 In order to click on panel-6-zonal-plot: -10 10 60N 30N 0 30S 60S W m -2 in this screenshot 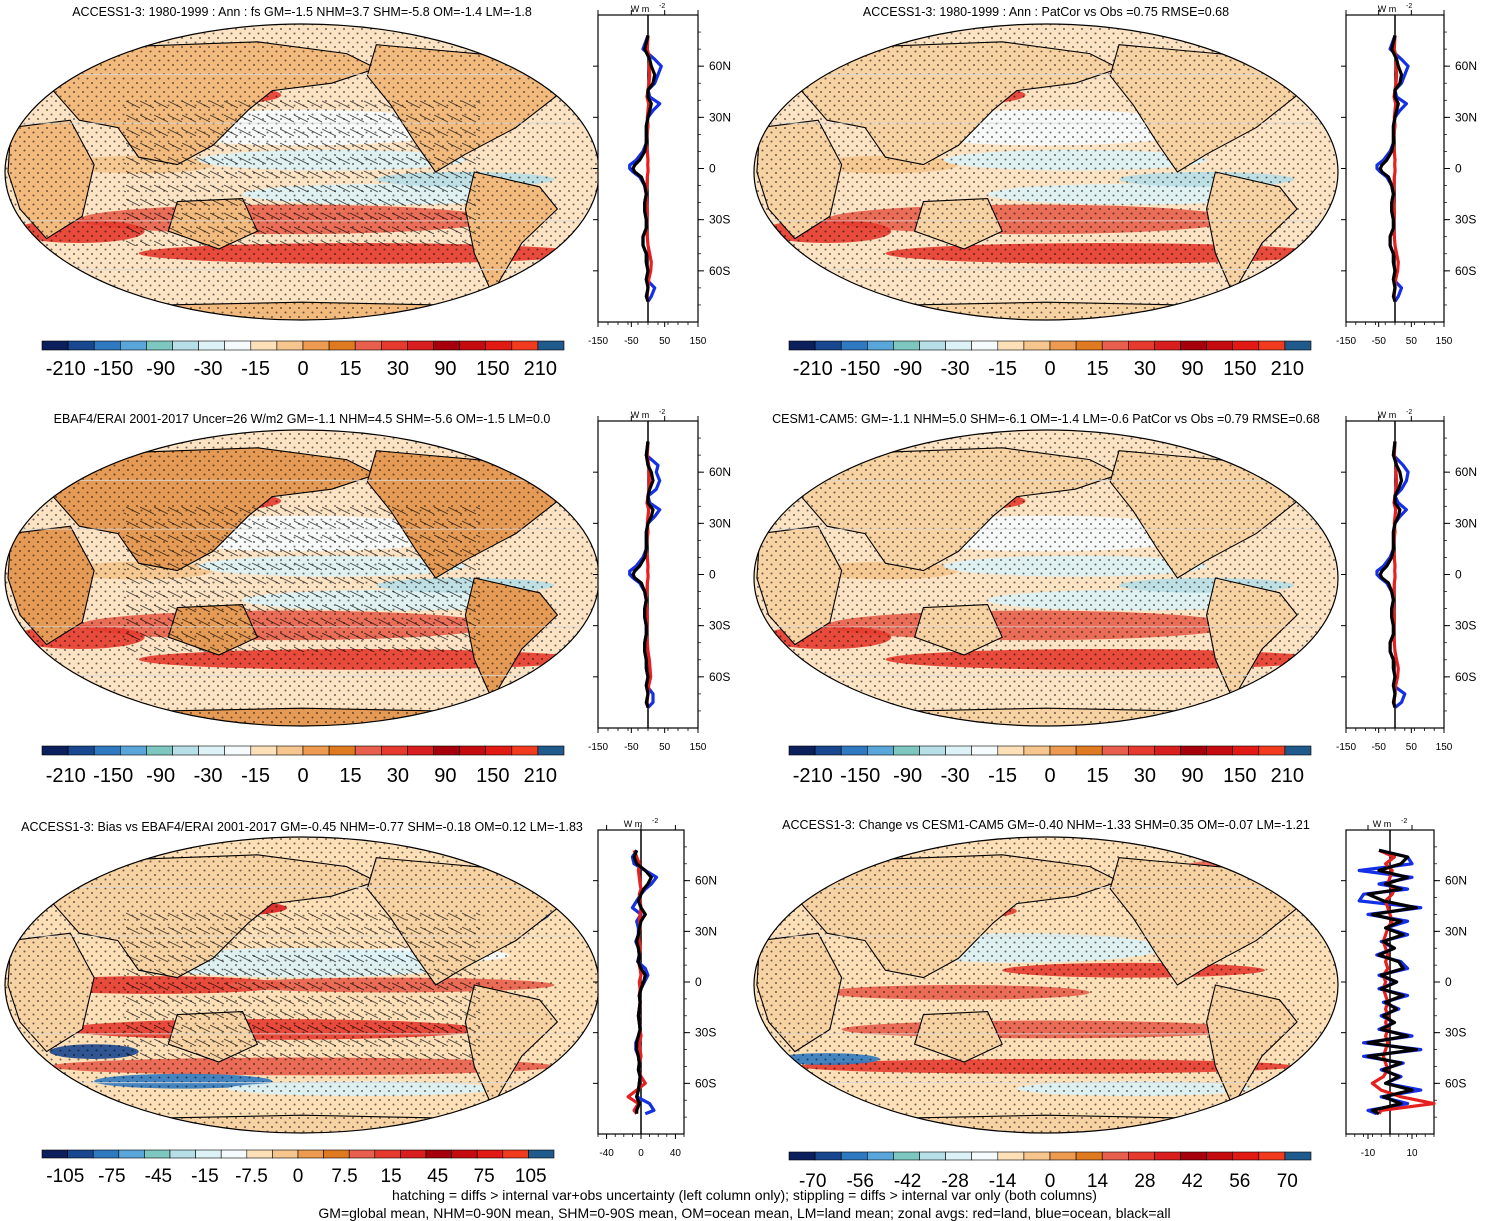, I will do `click(1404, 988)`.